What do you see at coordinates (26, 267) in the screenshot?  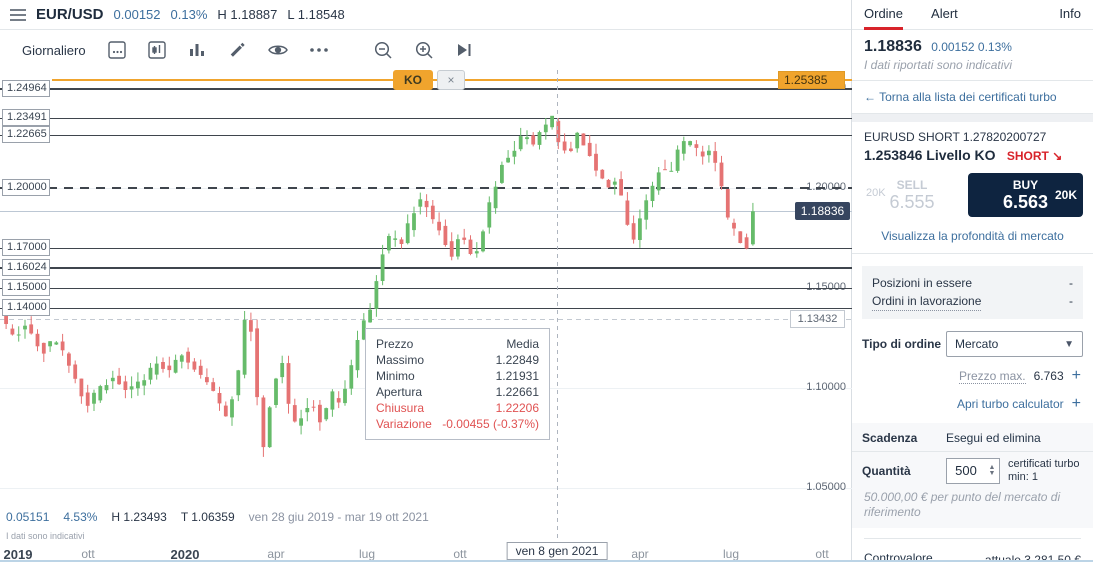 I see `price-level-label: 1.16024` at bounding box center [26, 267].